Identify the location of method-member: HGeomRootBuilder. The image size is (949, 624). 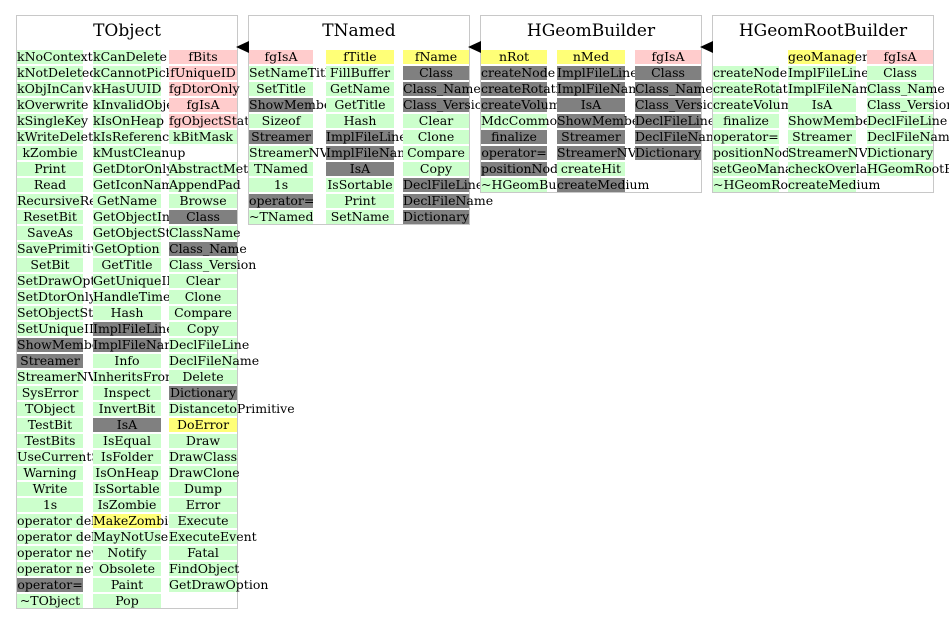
(908, 168).